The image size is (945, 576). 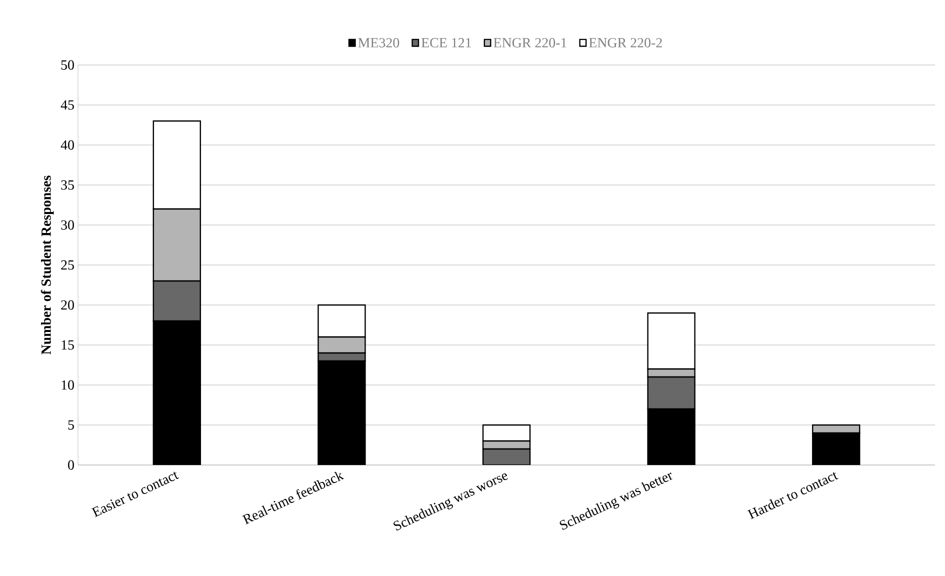 I want to click on y-axis-title: Number of Student Responses, so click(x=47, y=265).